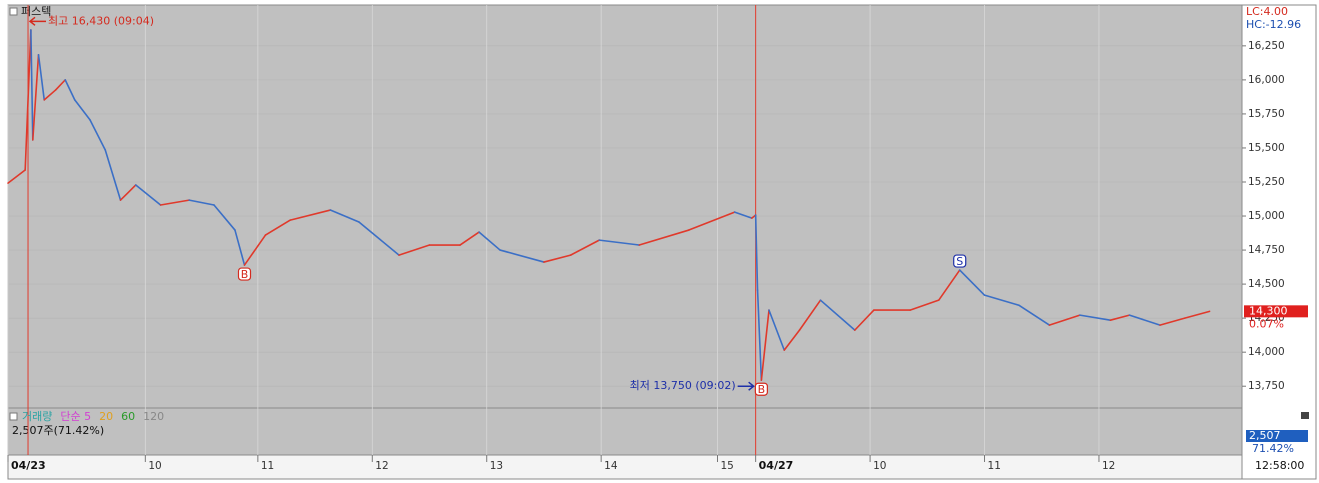 The width and height of the screenshot is (1319, 483). I want to click on x-tick-label: 14, so click(611, 466).